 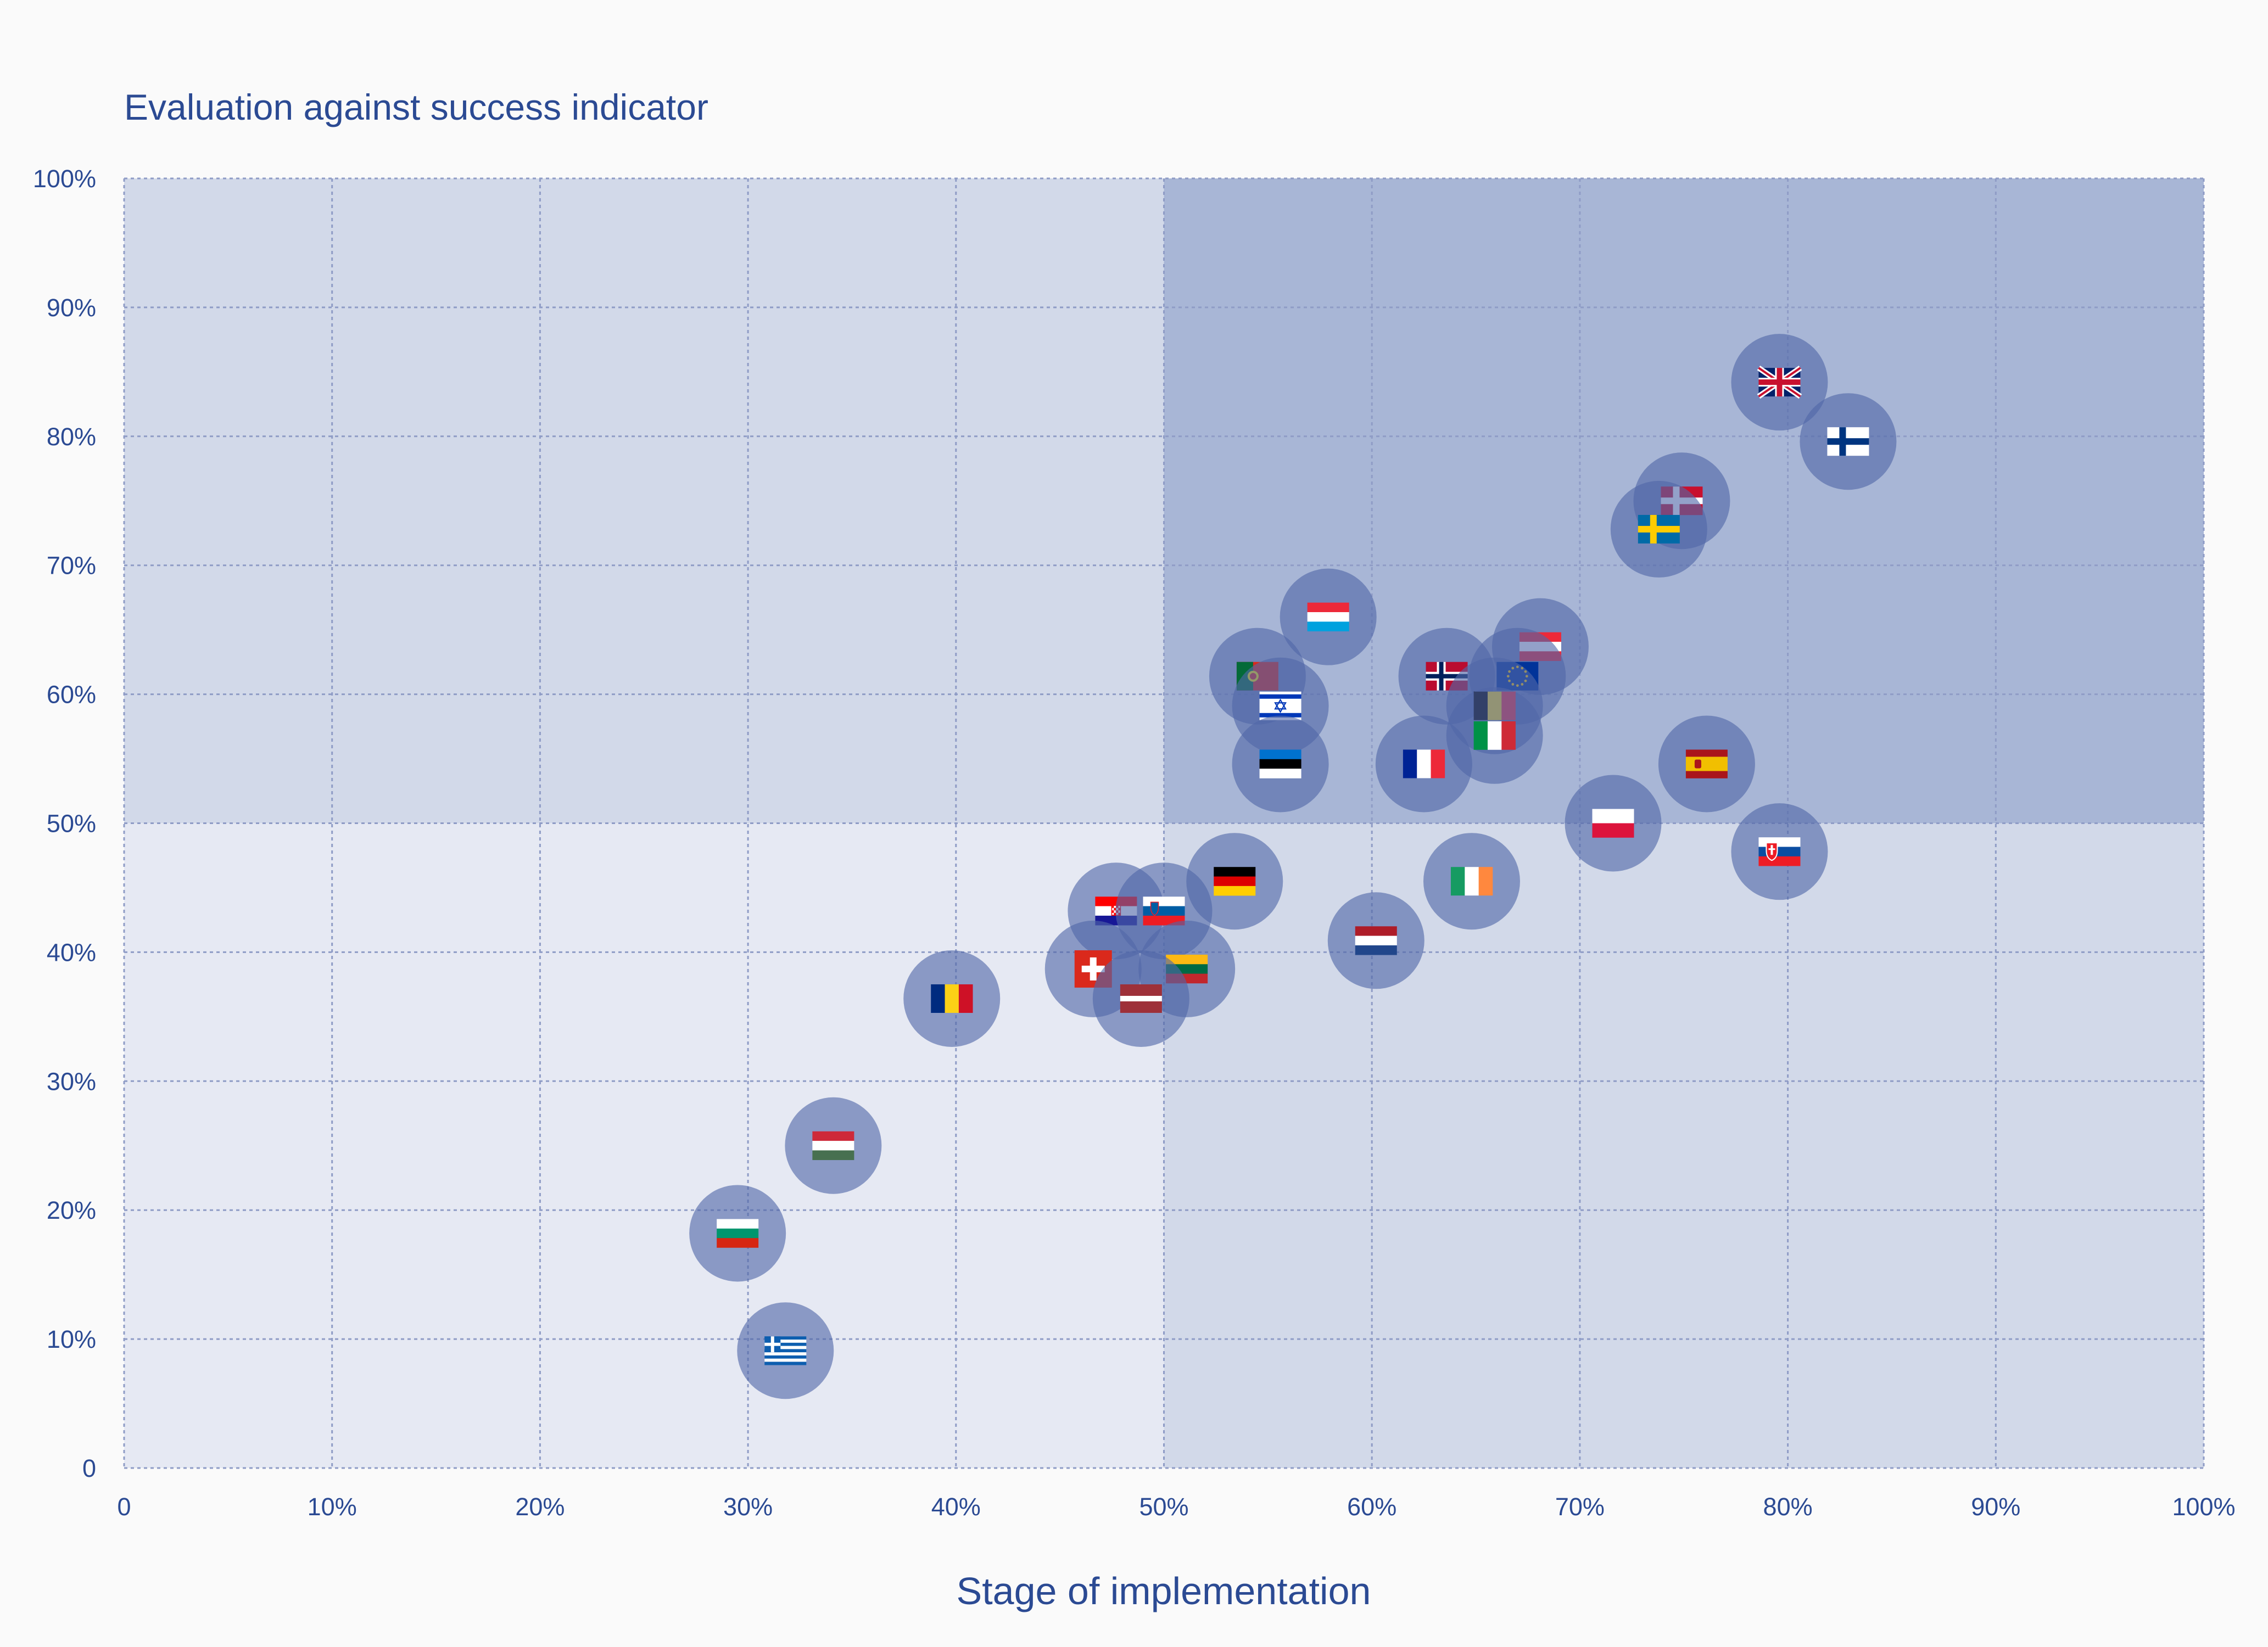 What do you see at coordinates (1996, 1507) in the screenshot?
I see `x-tick-label: 90%` at bounding box center [1996, 1507].